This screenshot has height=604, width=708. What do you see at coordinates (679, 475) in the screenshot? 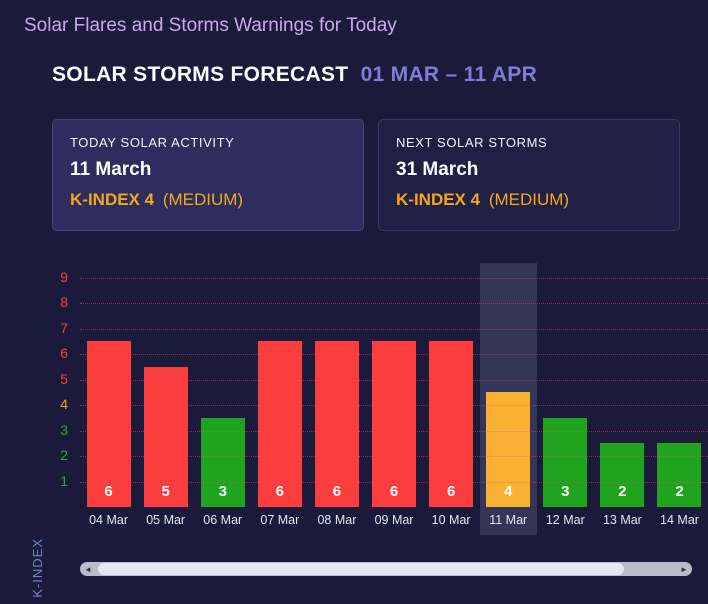
I see `bar-14-mar: 2` at bounding box center [679, 475].